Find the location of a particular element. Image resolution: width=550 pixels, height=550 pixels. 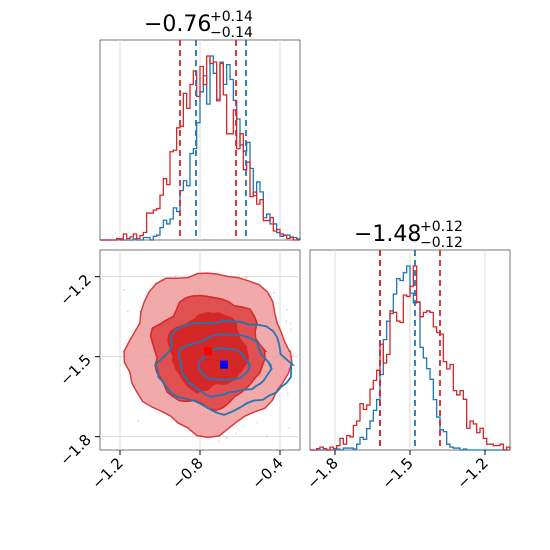

title-marginal-x: −0.76 +0.14 −0.14 is located at coordinates (198, 25).